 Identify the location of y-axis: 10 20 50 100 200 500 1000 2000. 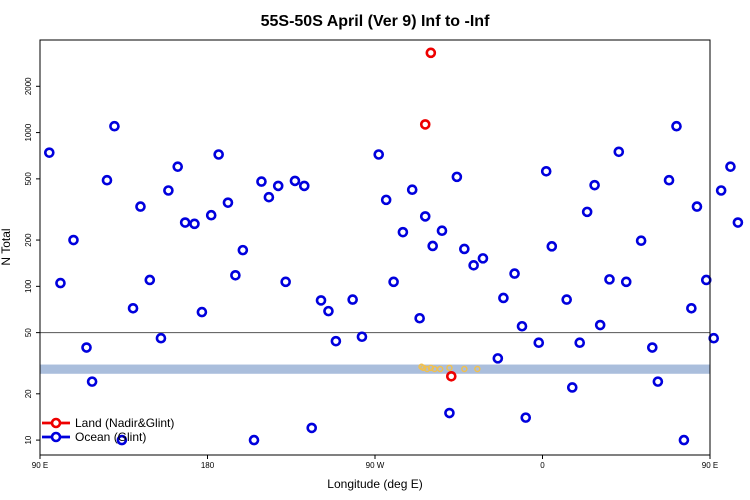
(32, 261).